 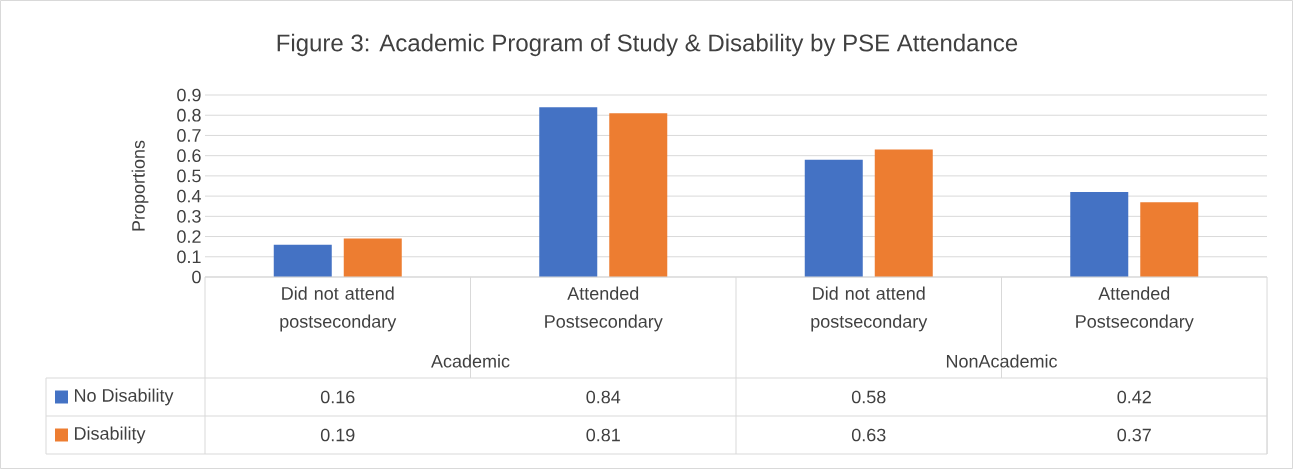 I want to click on text: Academic, so click(x=470, y=361).